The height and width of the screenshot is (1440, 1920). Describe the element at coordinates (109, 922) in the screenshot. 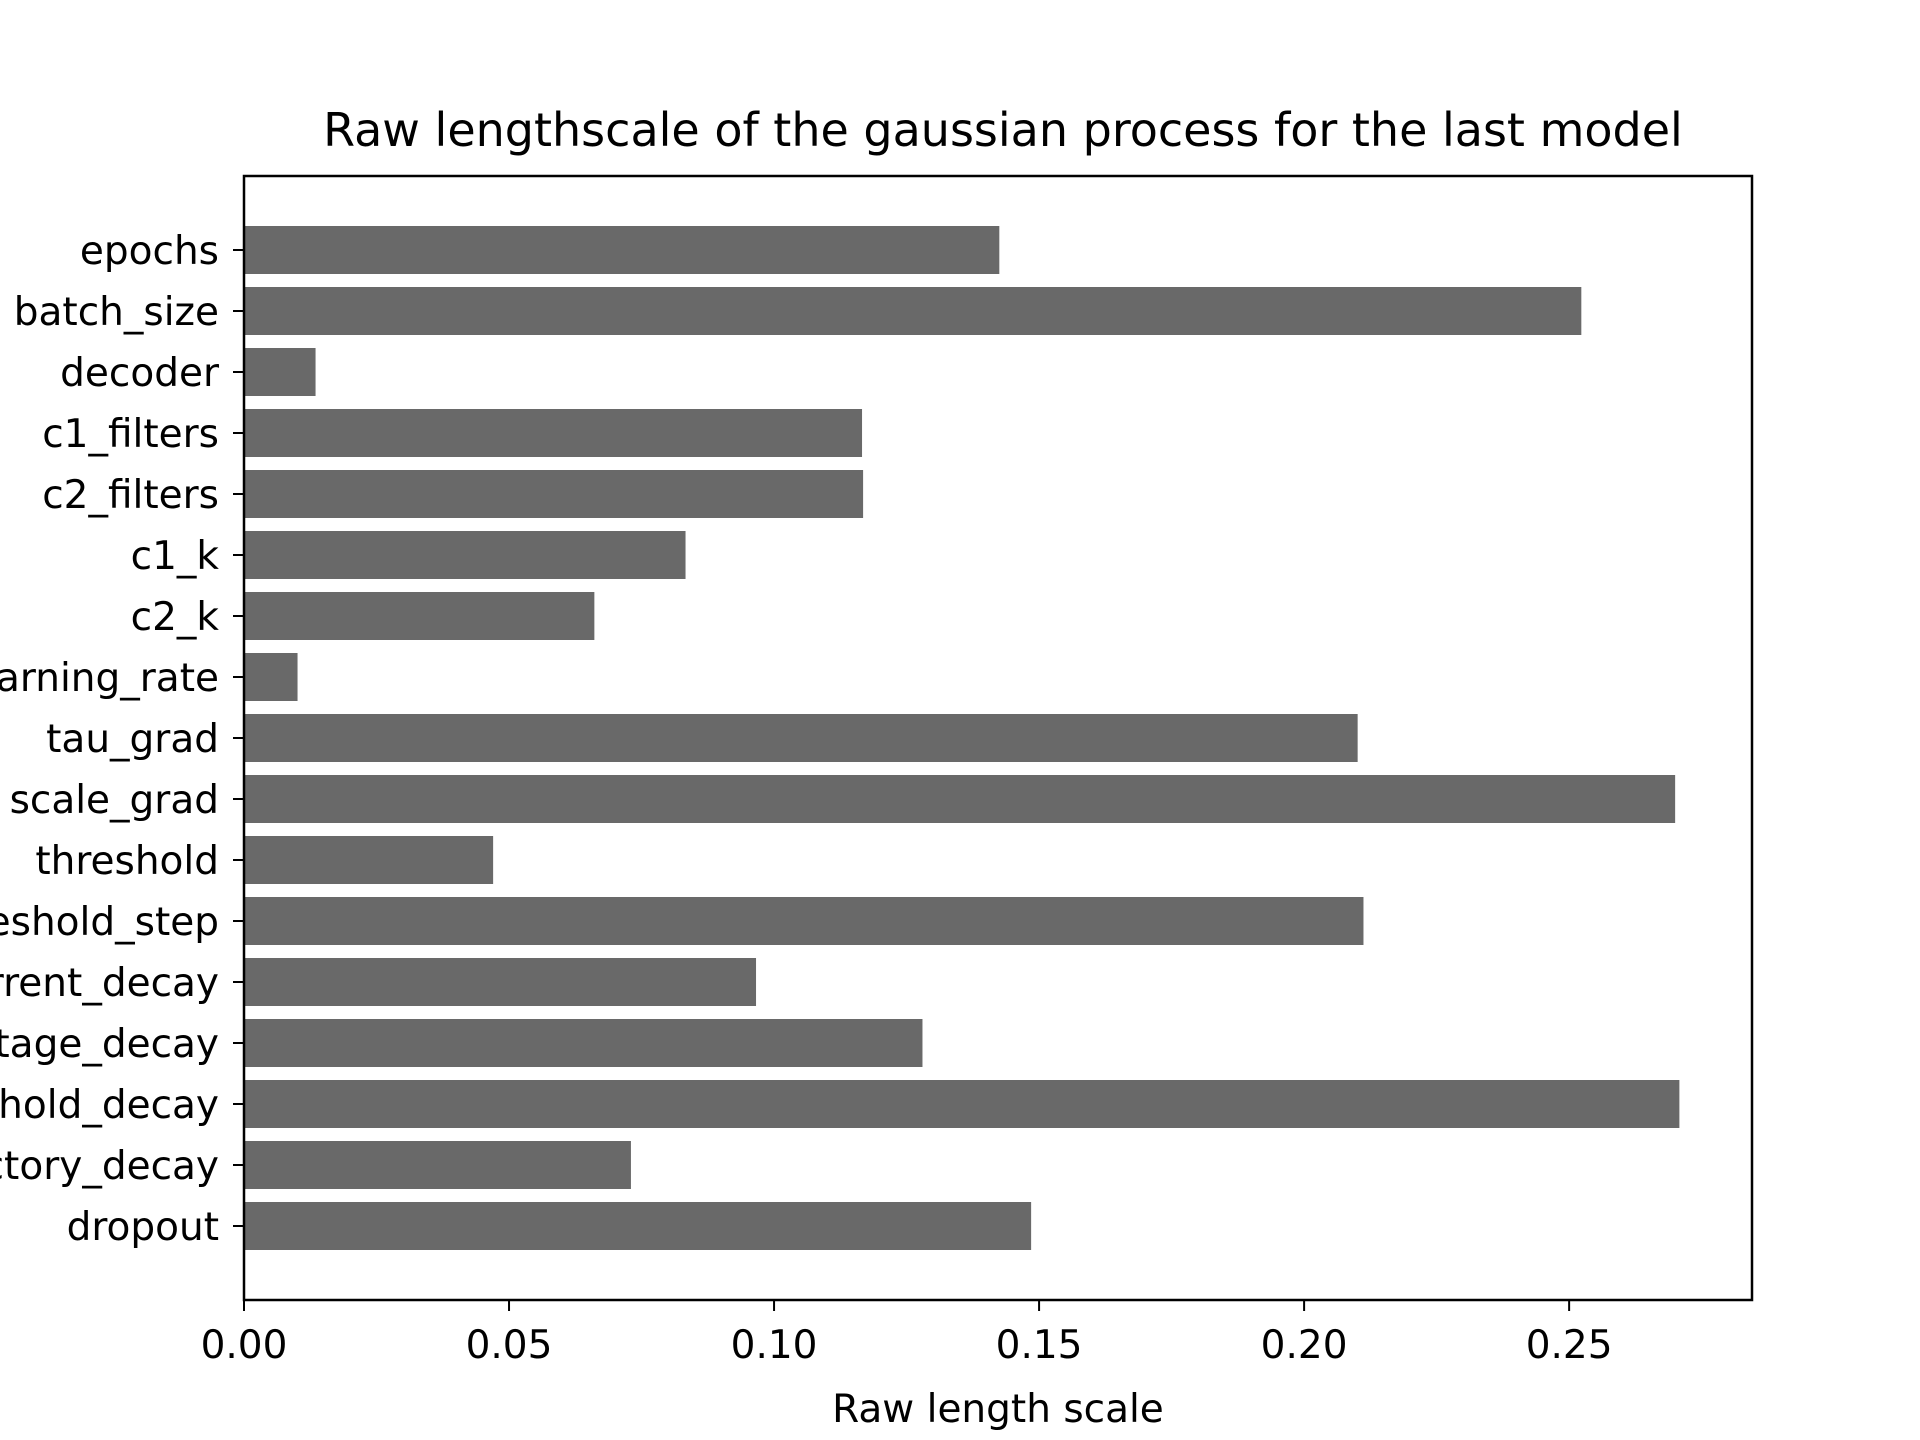

I see `y-tick-label: threshold_step` at that location.